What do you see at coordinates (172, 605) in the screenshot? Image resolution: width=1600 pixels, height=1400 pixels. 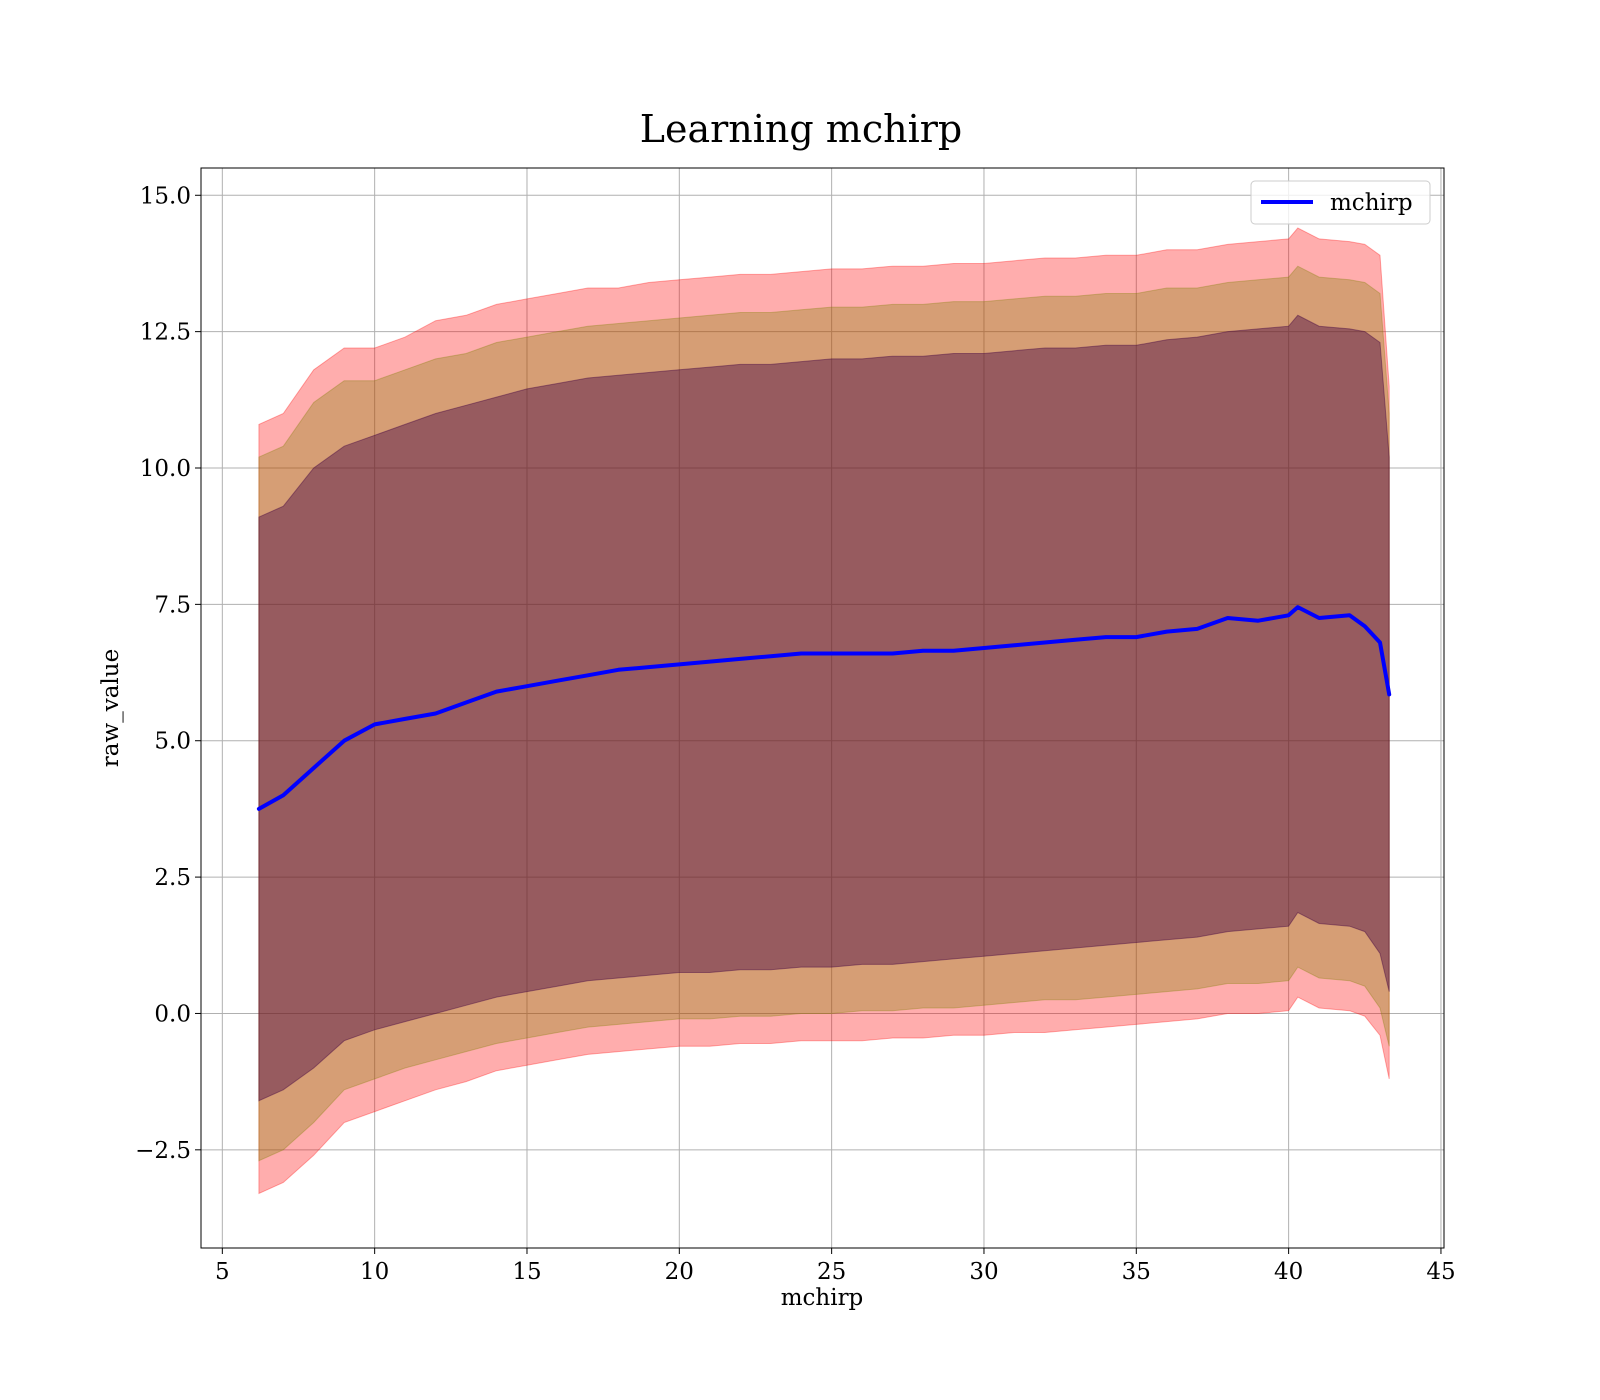 I see `y-tick-label: 7.5` at bounding box center [172, 605].